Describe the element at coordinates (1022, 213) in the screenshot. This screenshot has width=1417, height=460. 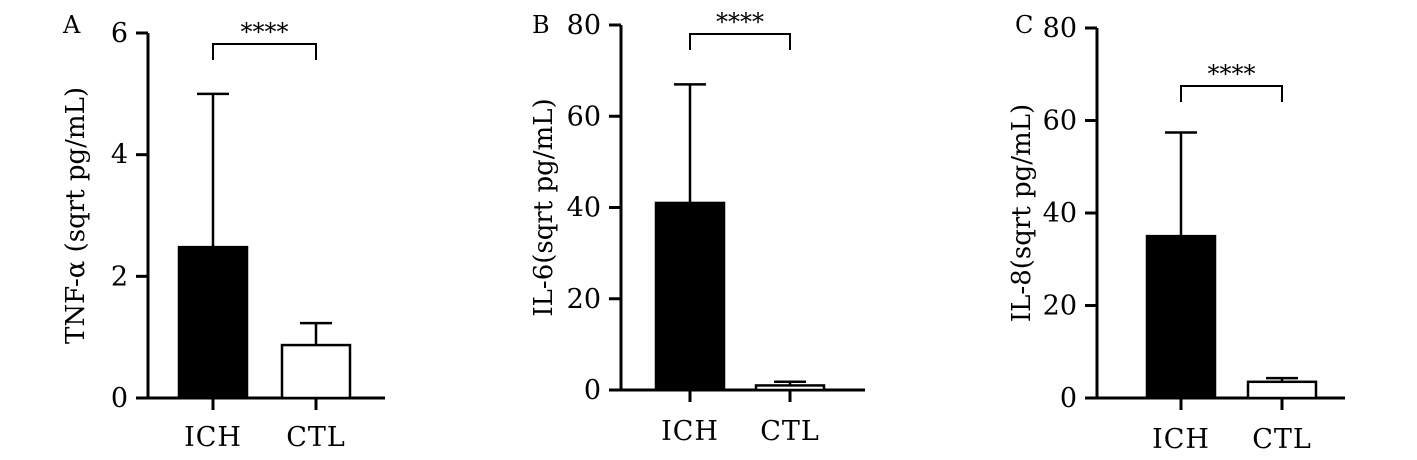
I see `y-axis-title: IL-8(sqrt pg/mL)` at that location.